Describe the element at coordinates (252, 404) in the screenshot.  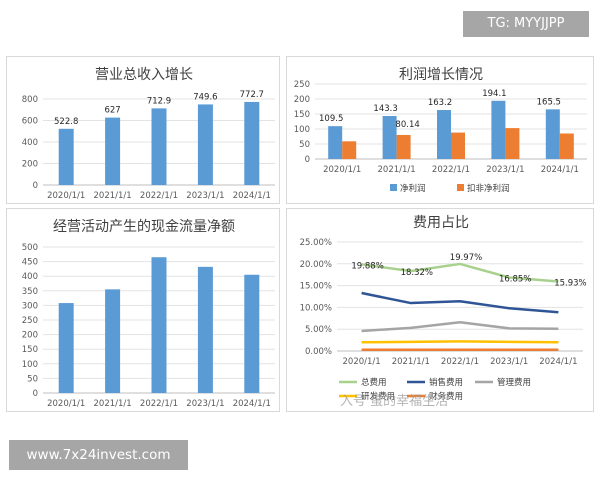
I see `cashflow-xtick-label: 2024/1/1` at that location.